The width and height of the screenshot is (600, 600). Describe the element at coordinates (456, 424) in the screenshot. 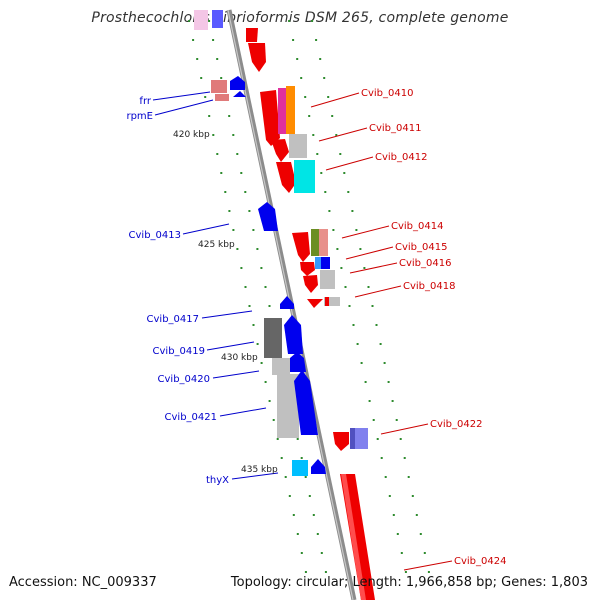

I see `gene-label-cvib-0422: Cvib_0422` at that location.